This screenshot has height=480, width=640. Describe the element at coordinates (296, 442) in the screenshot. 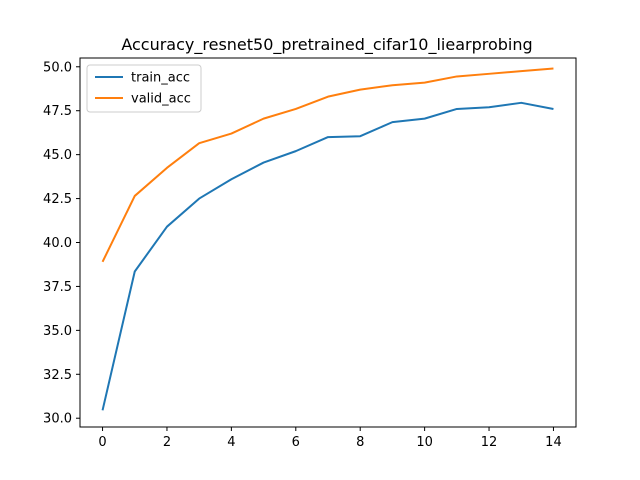

I see `x-tick-label: 6` at that location.